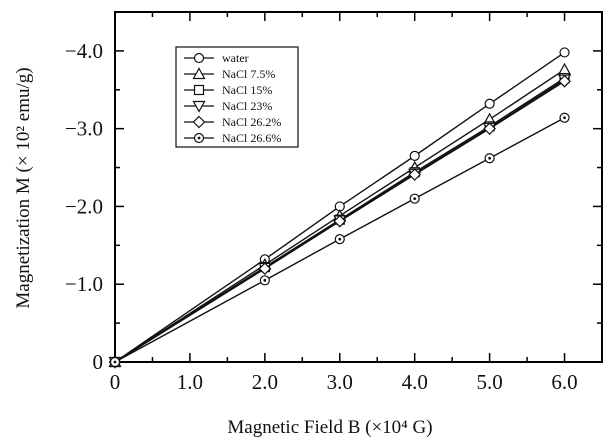  I want to click on series-5-point-1-dot, so click(265, 280).